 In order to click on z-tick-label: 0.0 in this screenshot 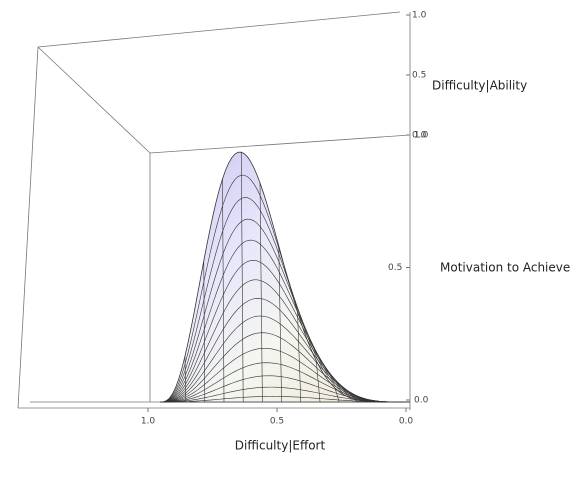, I will do `click(421, 401)`.